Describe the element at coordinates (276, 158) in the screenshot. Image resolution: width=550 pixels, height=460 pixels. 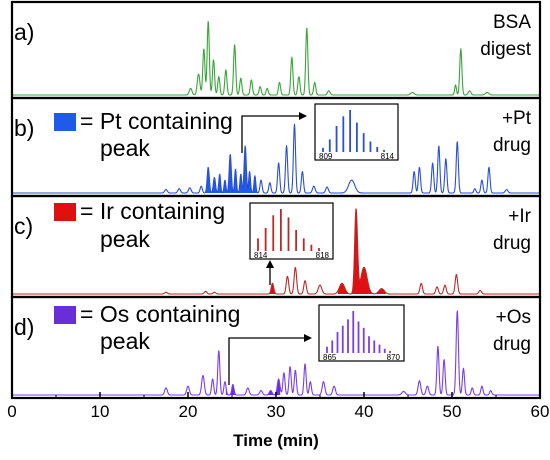
I see `panel-b-trace` at that location.